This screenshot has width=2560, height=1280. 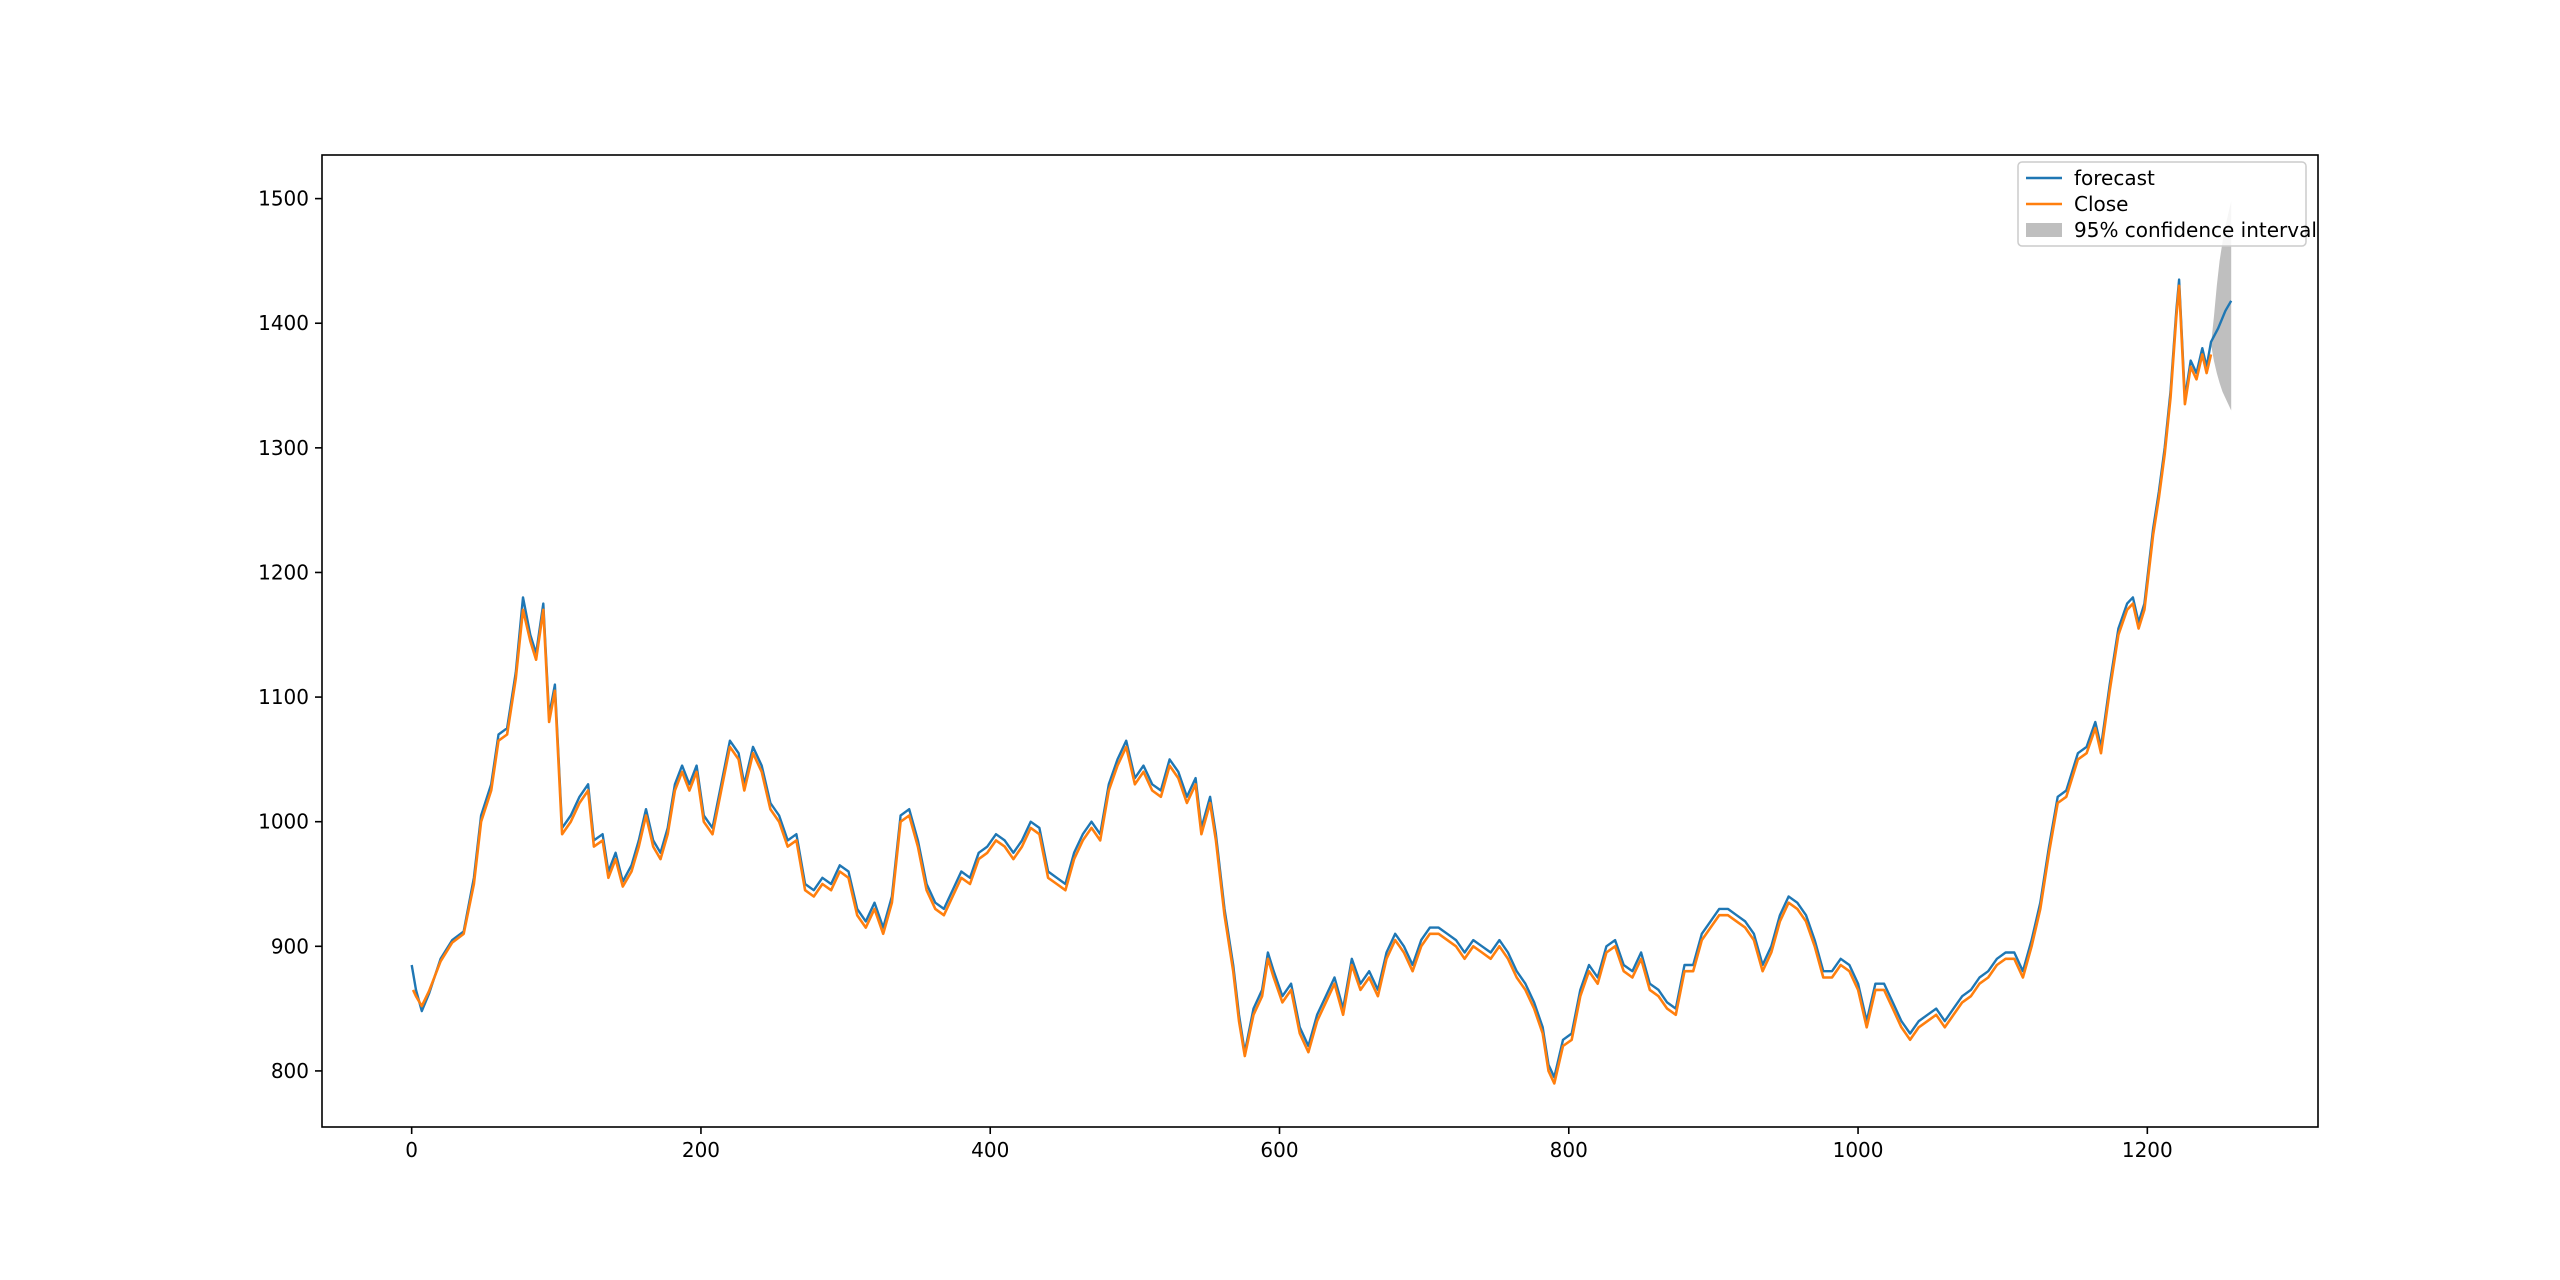 What do you see at coordinates (283, 199) in the screenshot?
I see `y-tick-label: 1500` at bounding box center [283, 199].